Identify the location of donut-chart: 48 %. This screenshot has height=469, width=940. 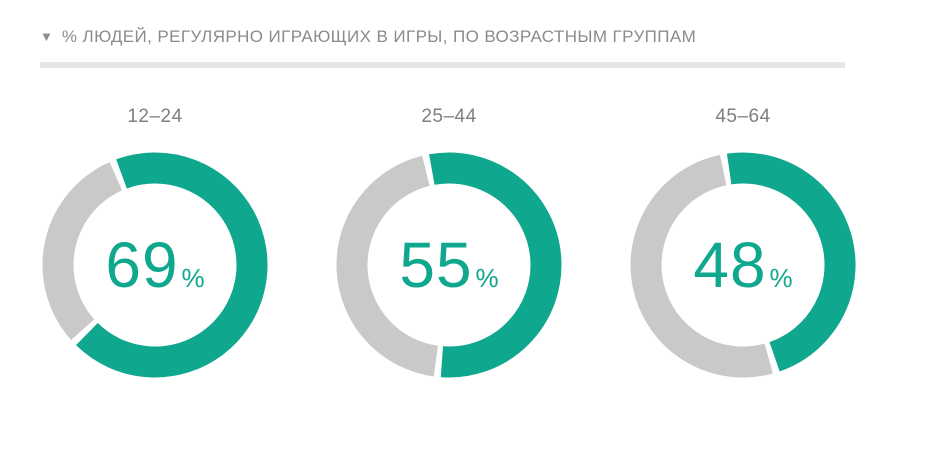
(743, 265).